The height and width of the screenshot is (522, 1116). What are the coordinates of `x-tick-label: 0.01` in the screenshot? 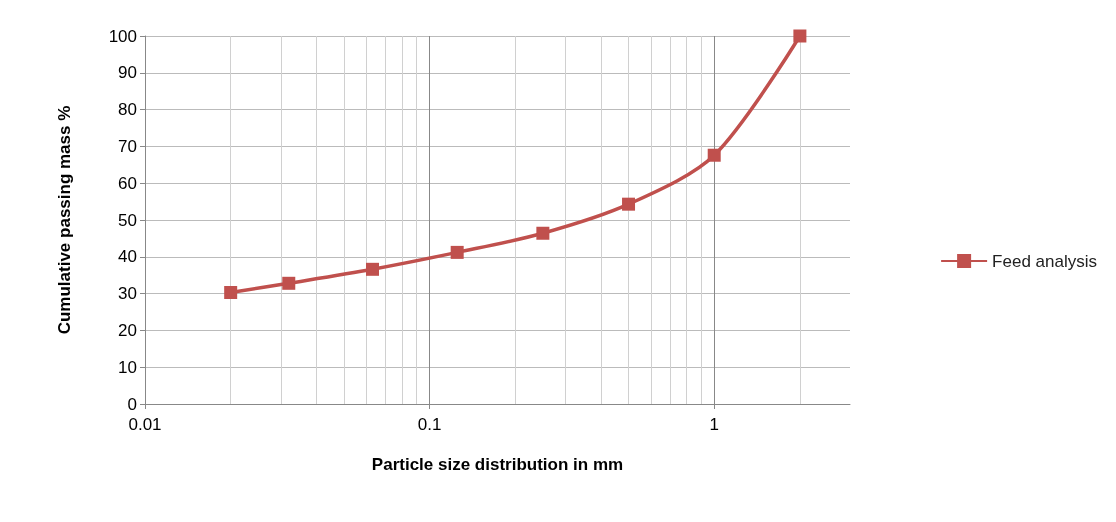 It's located at (145, 424).